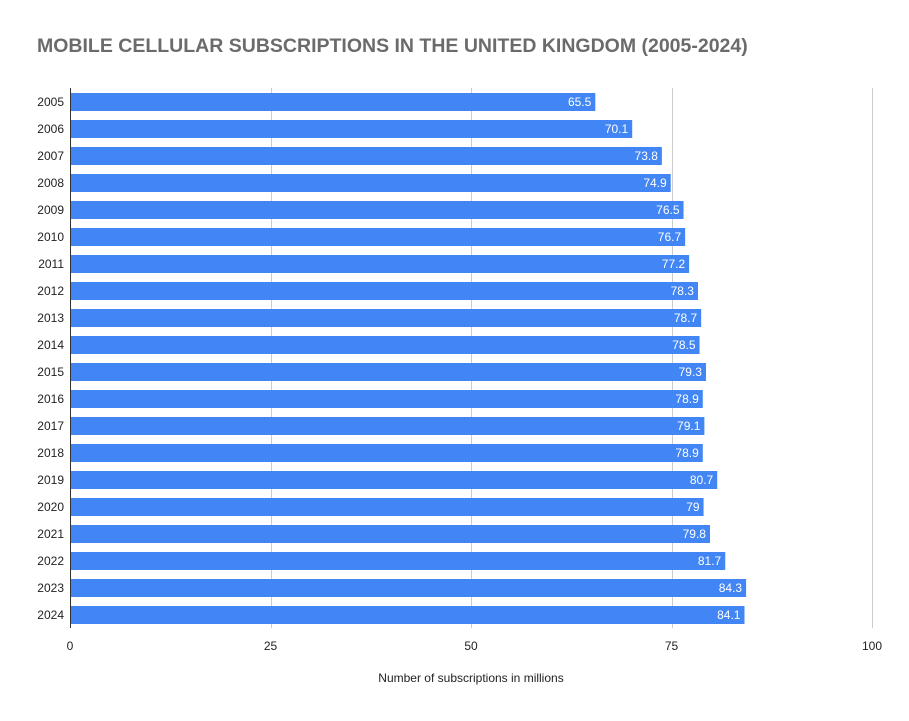 The width and height of the screenshot is (909, 721). I want to click on y-category-label: 2020, so click(50, 507).